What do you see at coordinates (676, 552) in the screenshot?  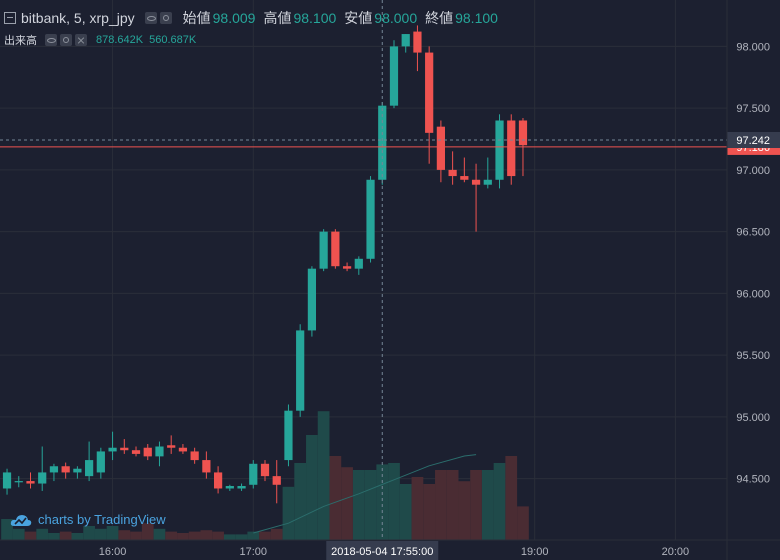 I see `time-tick-label: 20:00` at bounding box center [676, 552].